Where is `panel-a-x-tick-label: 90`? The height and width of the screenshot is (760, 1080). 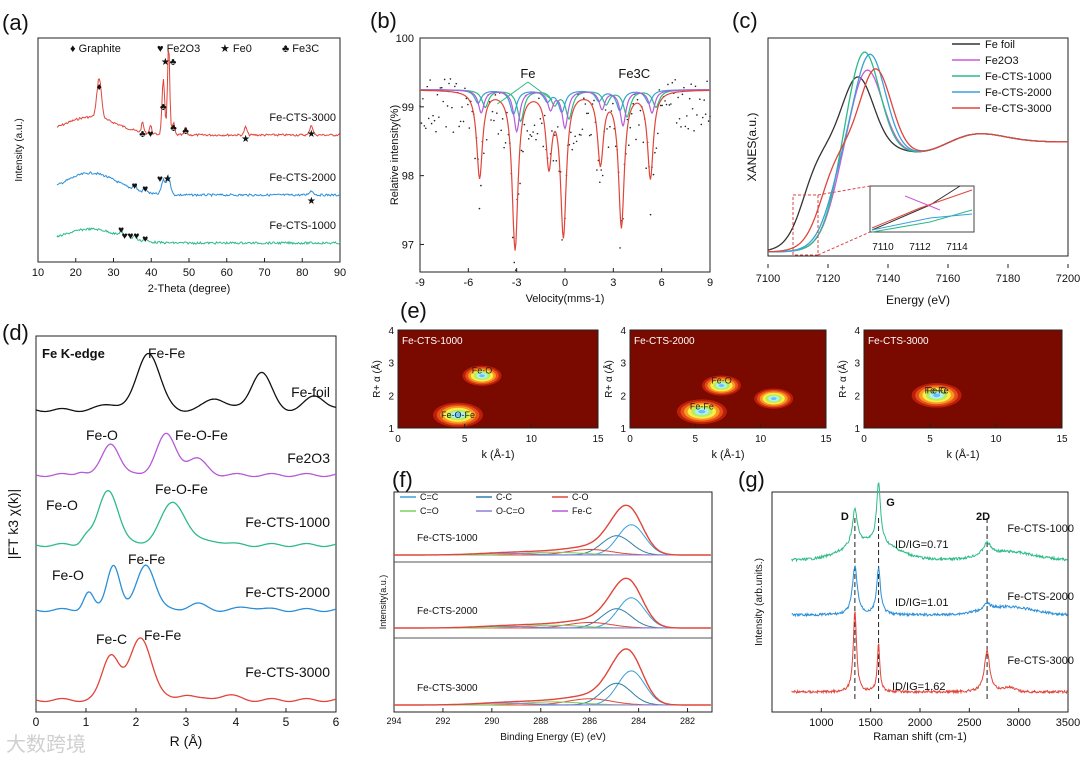
panel-a-x-tick-label: 90 is located at coordinates (340, 273).